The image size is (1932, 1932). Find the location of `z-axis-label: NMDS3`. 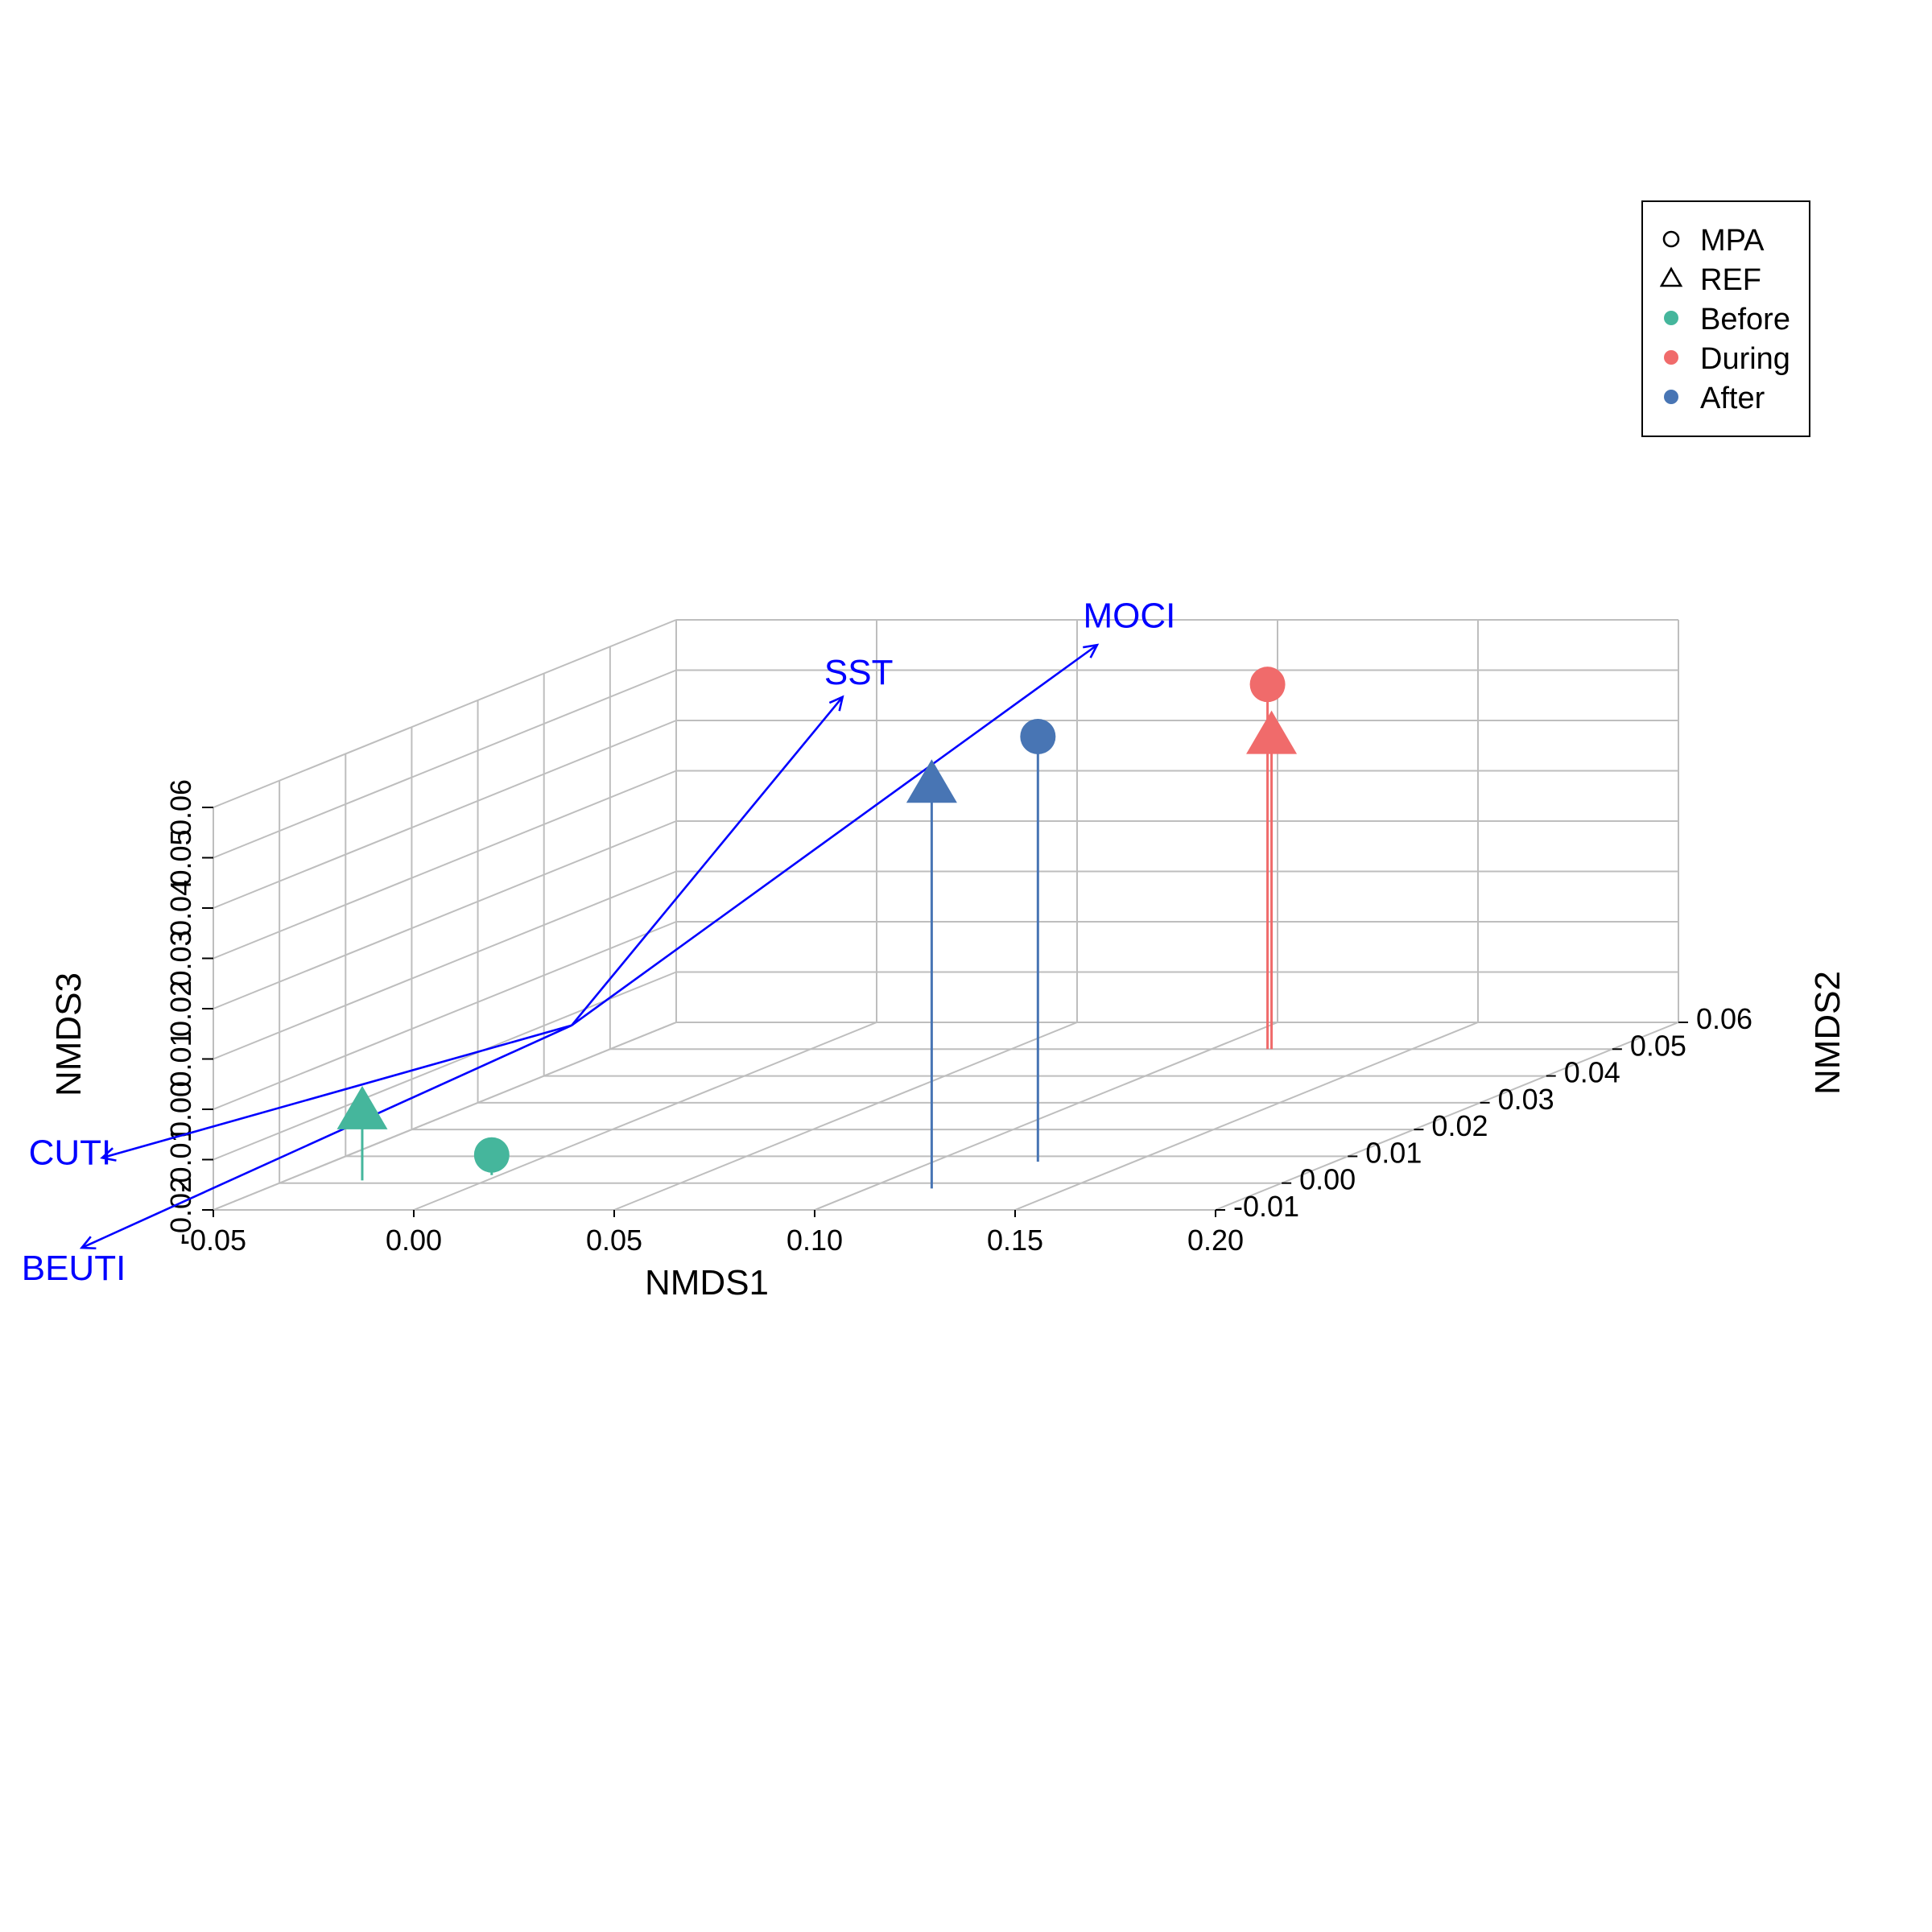

z-axis-label: NMDS3 is located at coordinates (69, 1034).